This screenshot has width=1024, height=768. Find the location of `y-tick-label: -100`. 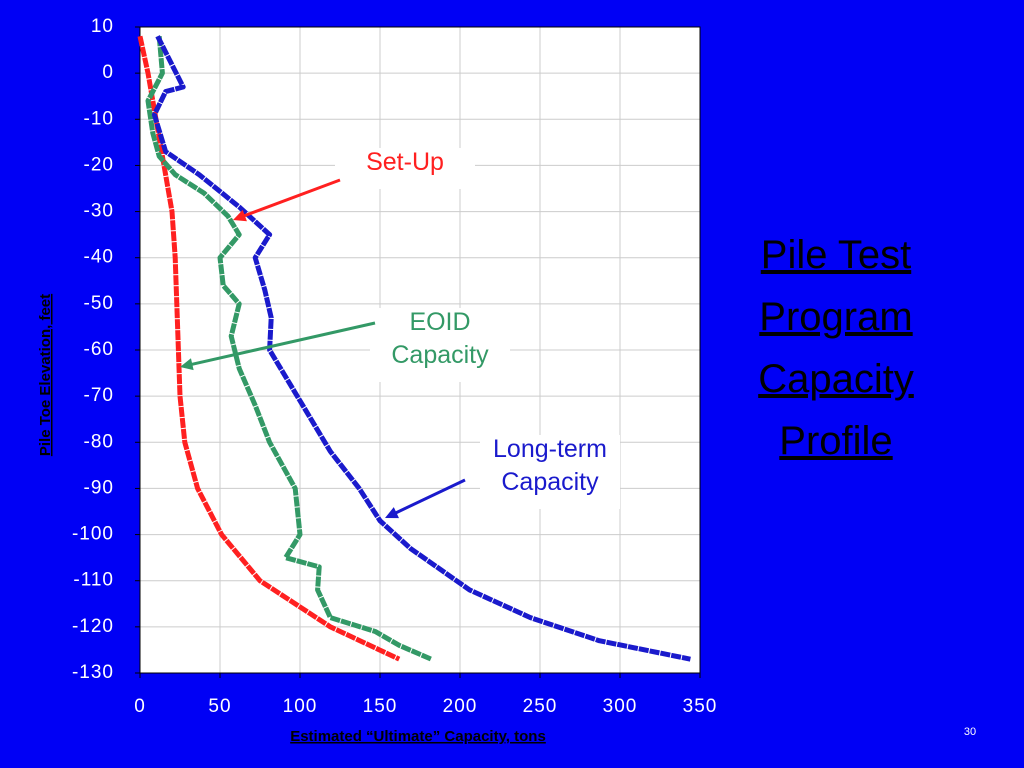

y-tick-label: -100 is located at coordinates (93, 534).